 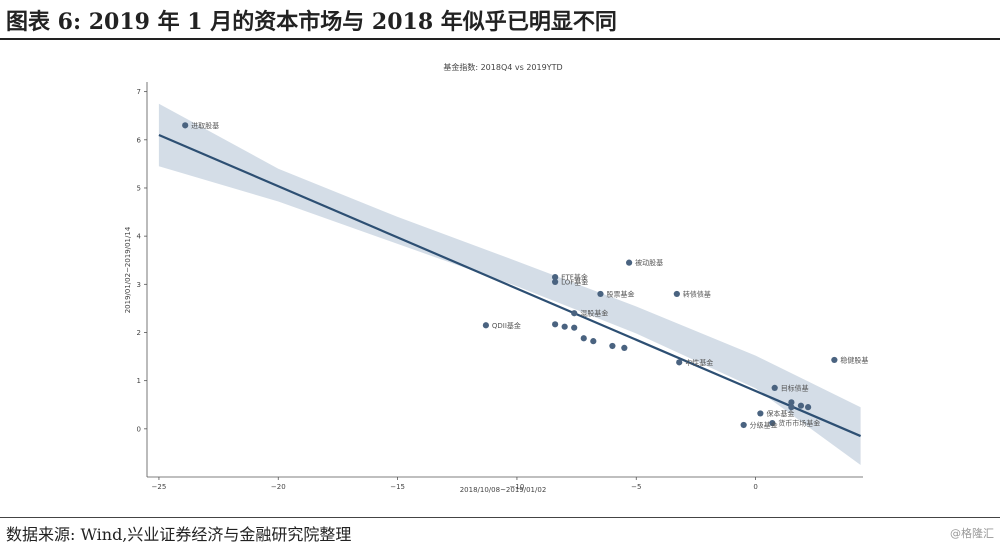 I want to click on y-tick-label: 2, so click(x=139, y=333).